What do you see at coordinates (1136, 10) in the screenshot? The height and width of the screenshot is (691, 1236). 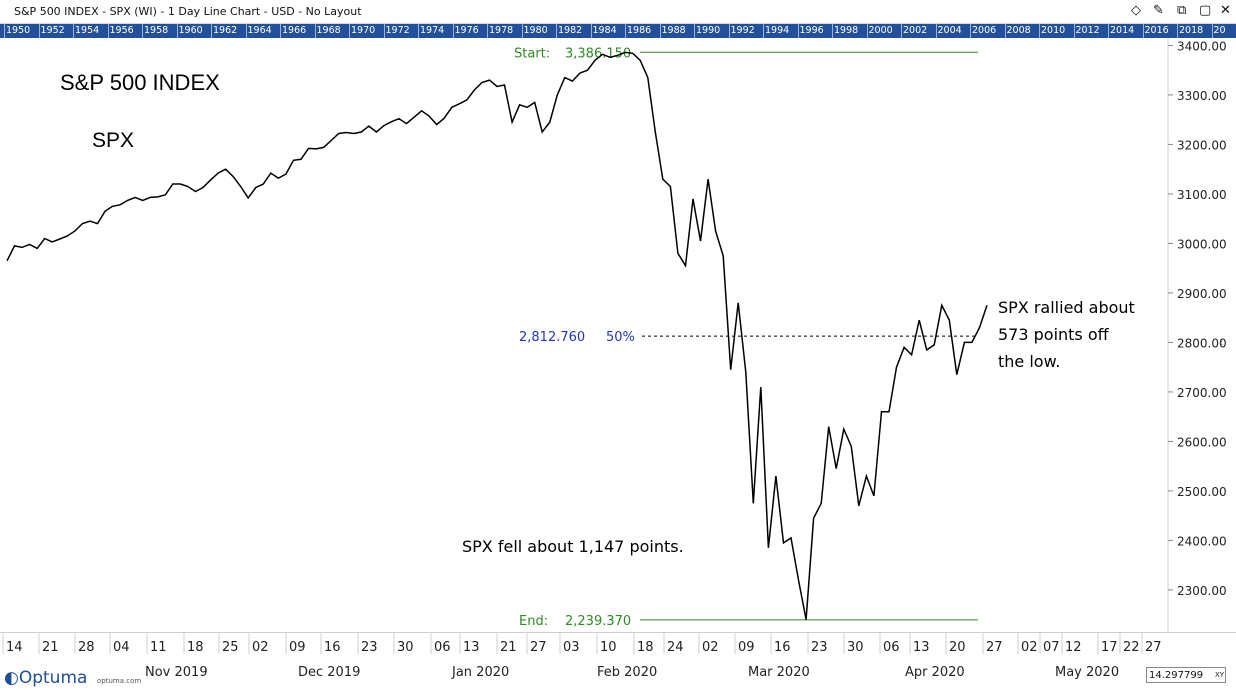 I see `diamond-icon: ◇` at bounding box center [1136, 10].